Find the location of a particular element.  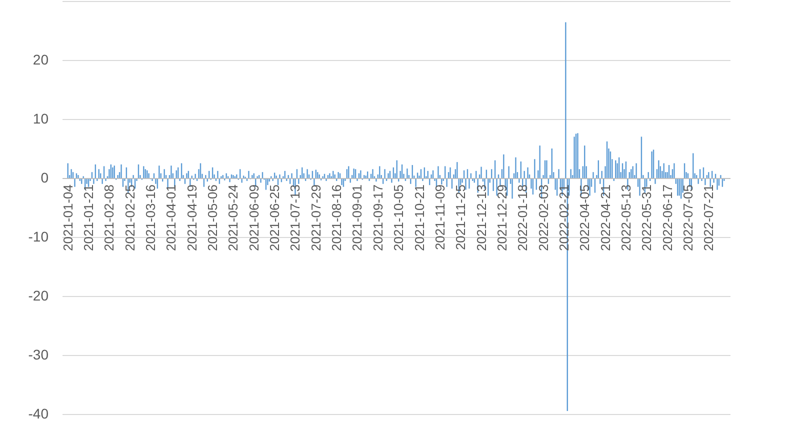

x-tick-label: 2021-10-21 is located at coordinates (419, 217).